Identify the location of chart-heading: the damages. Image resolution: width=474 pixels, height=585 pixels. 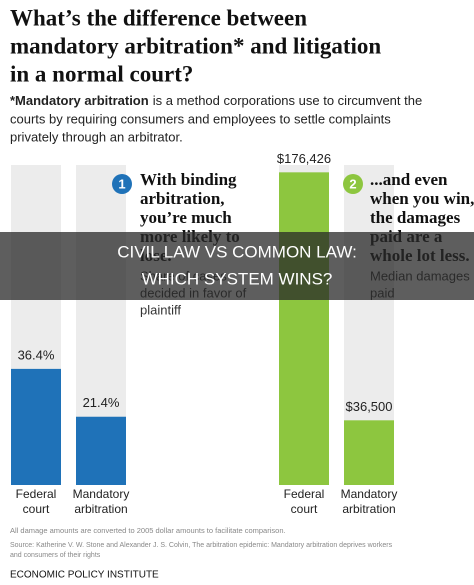
(415, 217).